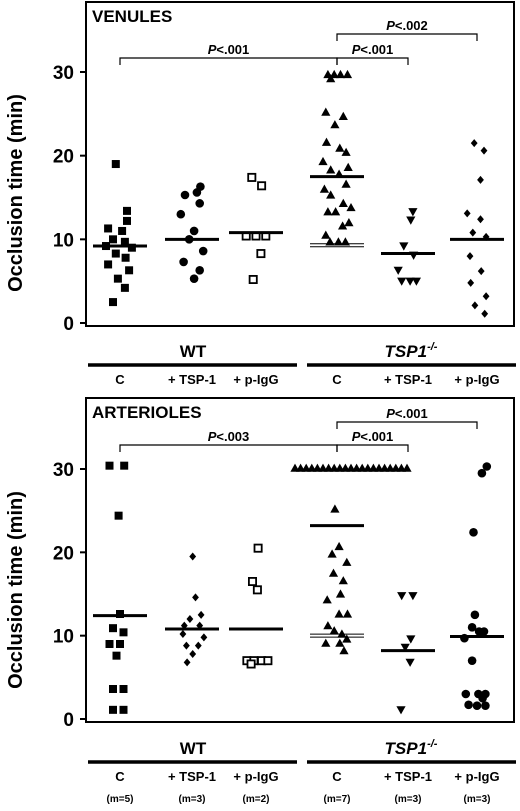  What do you see at coordinates (477, 799) in the screenshot?
I see `category-count-label: (m=3)` at bounding box center [477, 799].